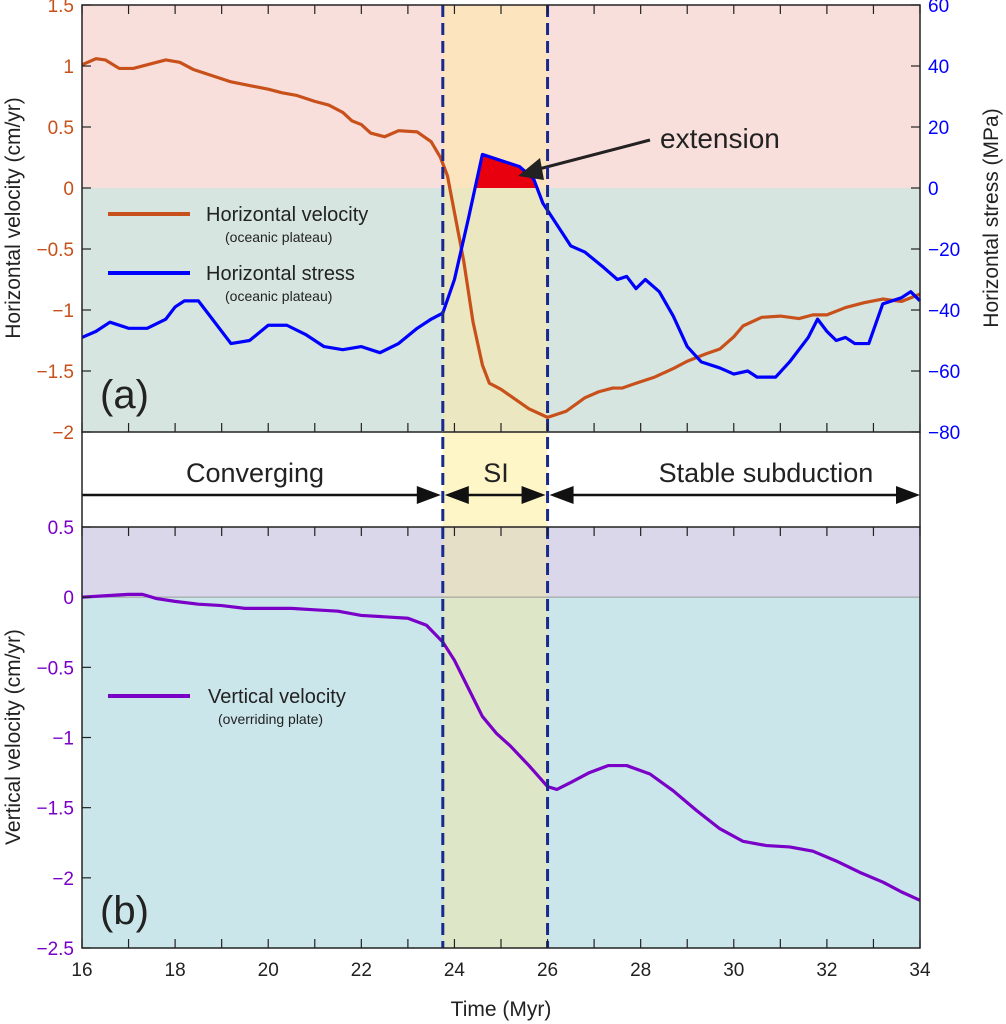  I want to click on panel-a-label: (a), so click(124, 395).